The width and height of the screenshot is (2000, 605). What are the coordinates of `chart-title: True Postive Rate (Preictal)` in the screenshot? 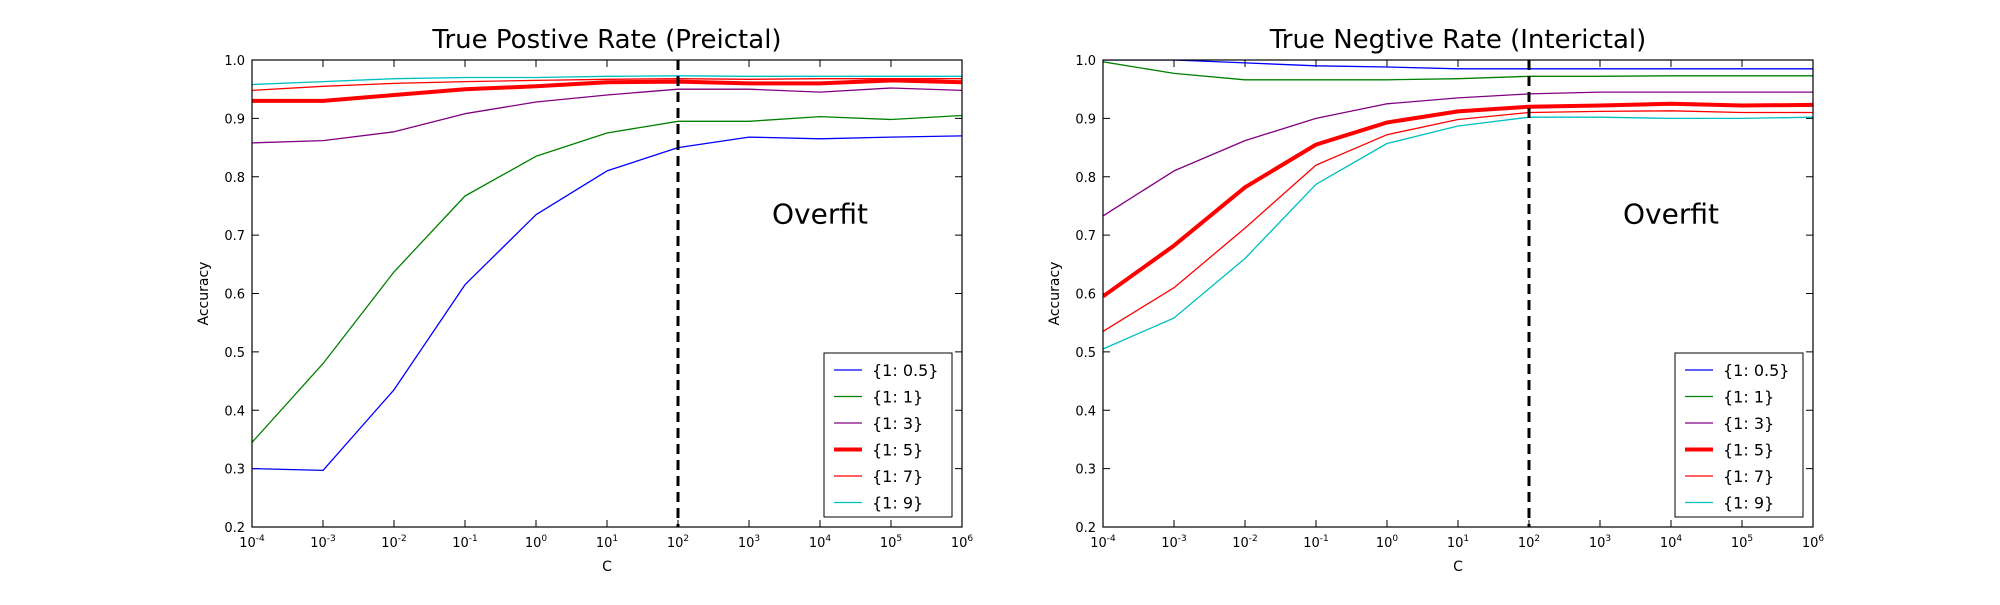 It's located at (606, 40).